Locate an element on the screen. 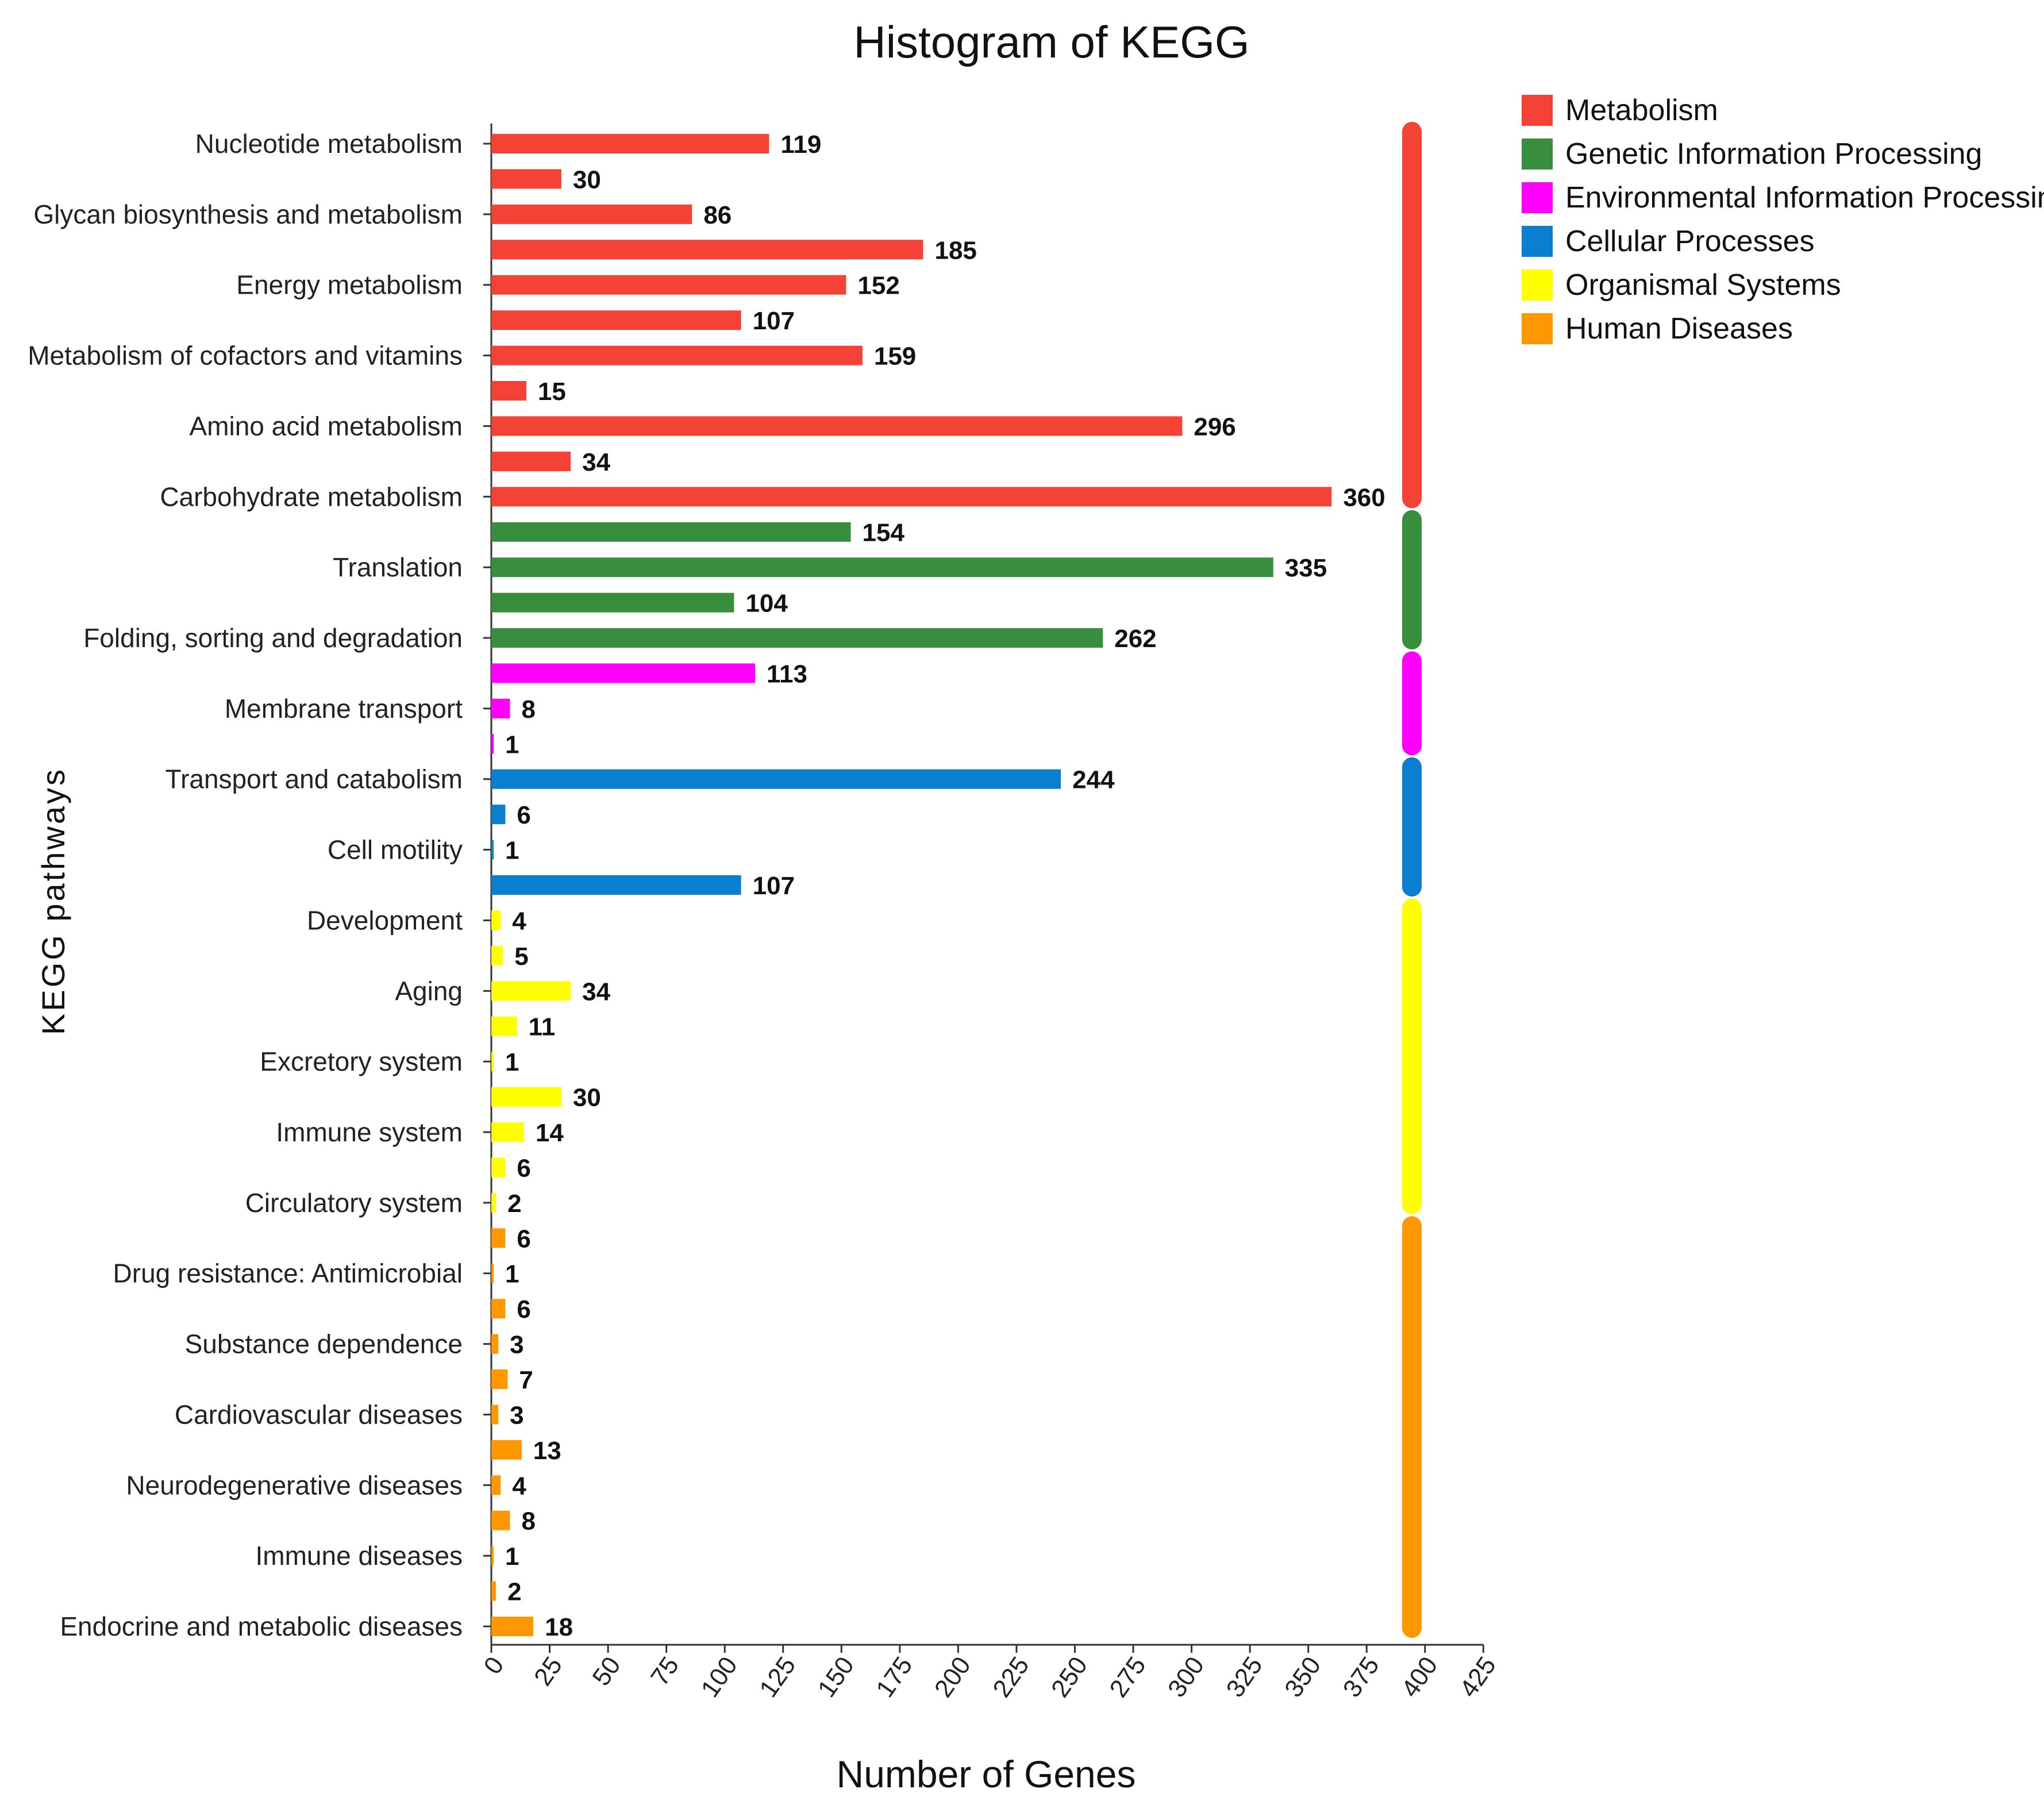 The image size is (2044, 1812). bar-value-label: 8 is located at coordinates (528, 710).